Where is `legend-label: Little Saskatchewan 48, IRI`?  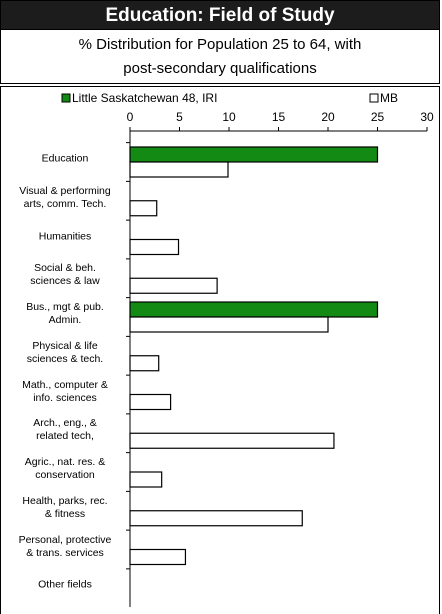 legend-label: Little Saskatchewan 48, IRI is located at coordinates (144, 98).